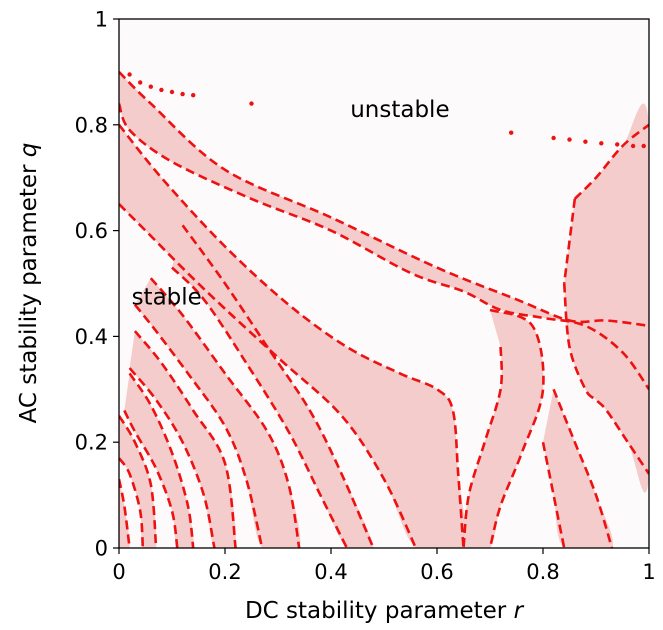 This screenshot has height=630, width=663. Describe the element at coordinates (167, 298) in the screenshot. I see `annotation-stable: stable` at that location.